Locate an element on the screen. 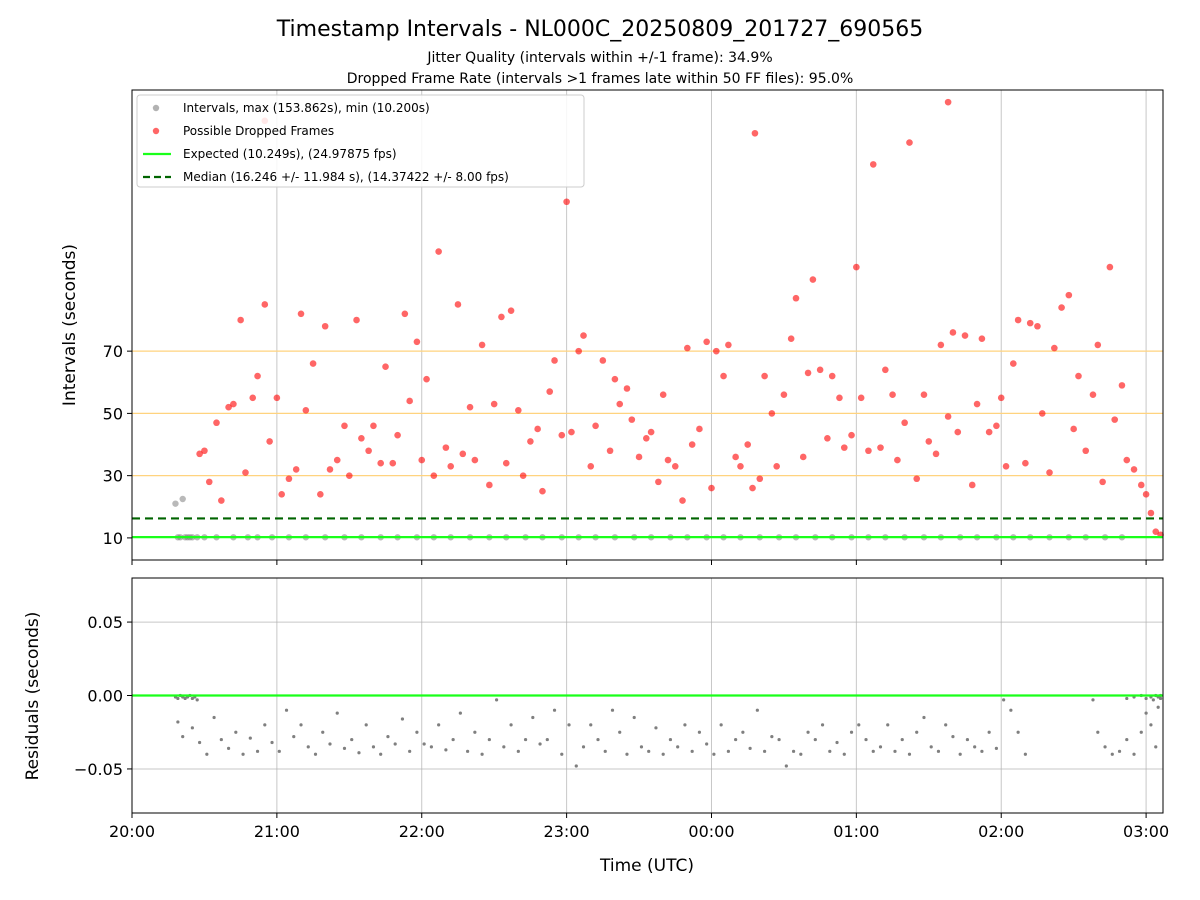 The width and height of the screenshot is (1200, 900). legend-label-0: Intervals, max (153.862s), min (10.200s) is located at coordinates (306, 108).